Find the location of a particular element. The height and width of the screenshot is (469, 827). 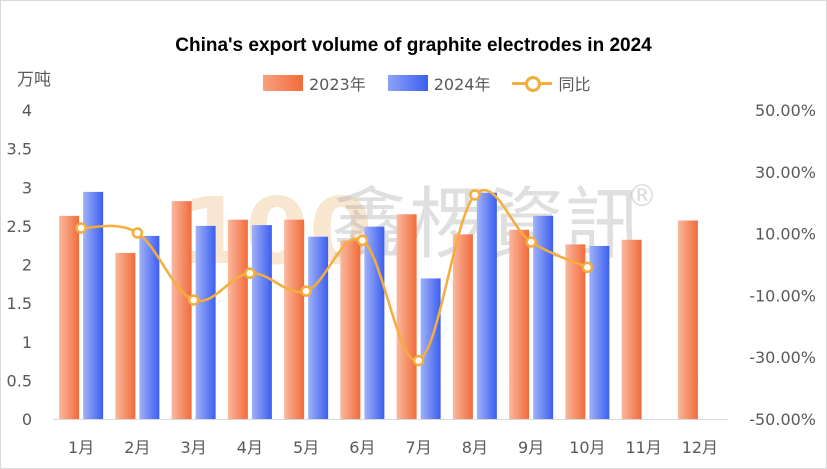

y2-tick-label: -10.00% is located at coordinates (782, 295).